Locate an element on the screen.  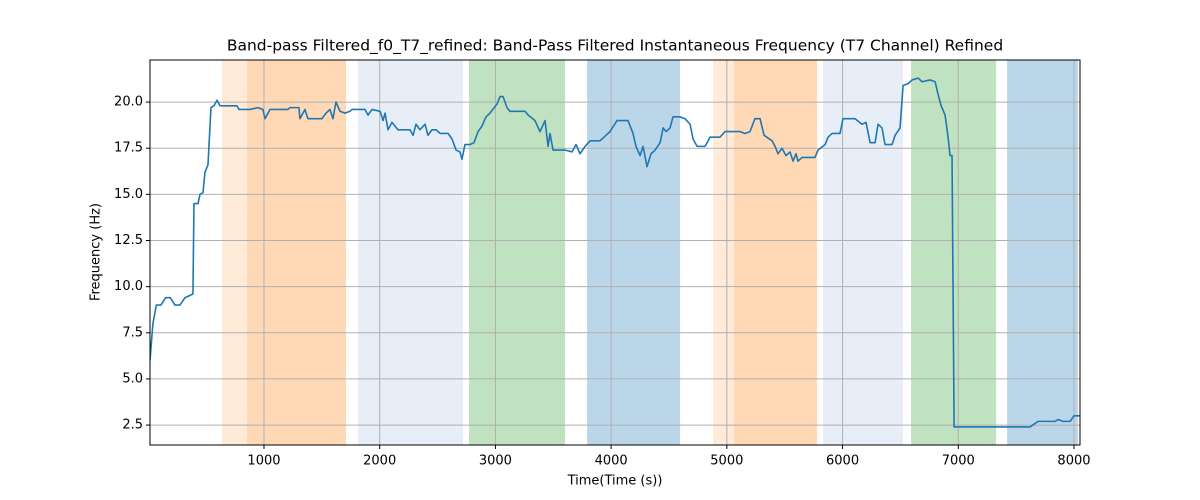
x-tick-label: 3000 is located at coordinates (495, 461).